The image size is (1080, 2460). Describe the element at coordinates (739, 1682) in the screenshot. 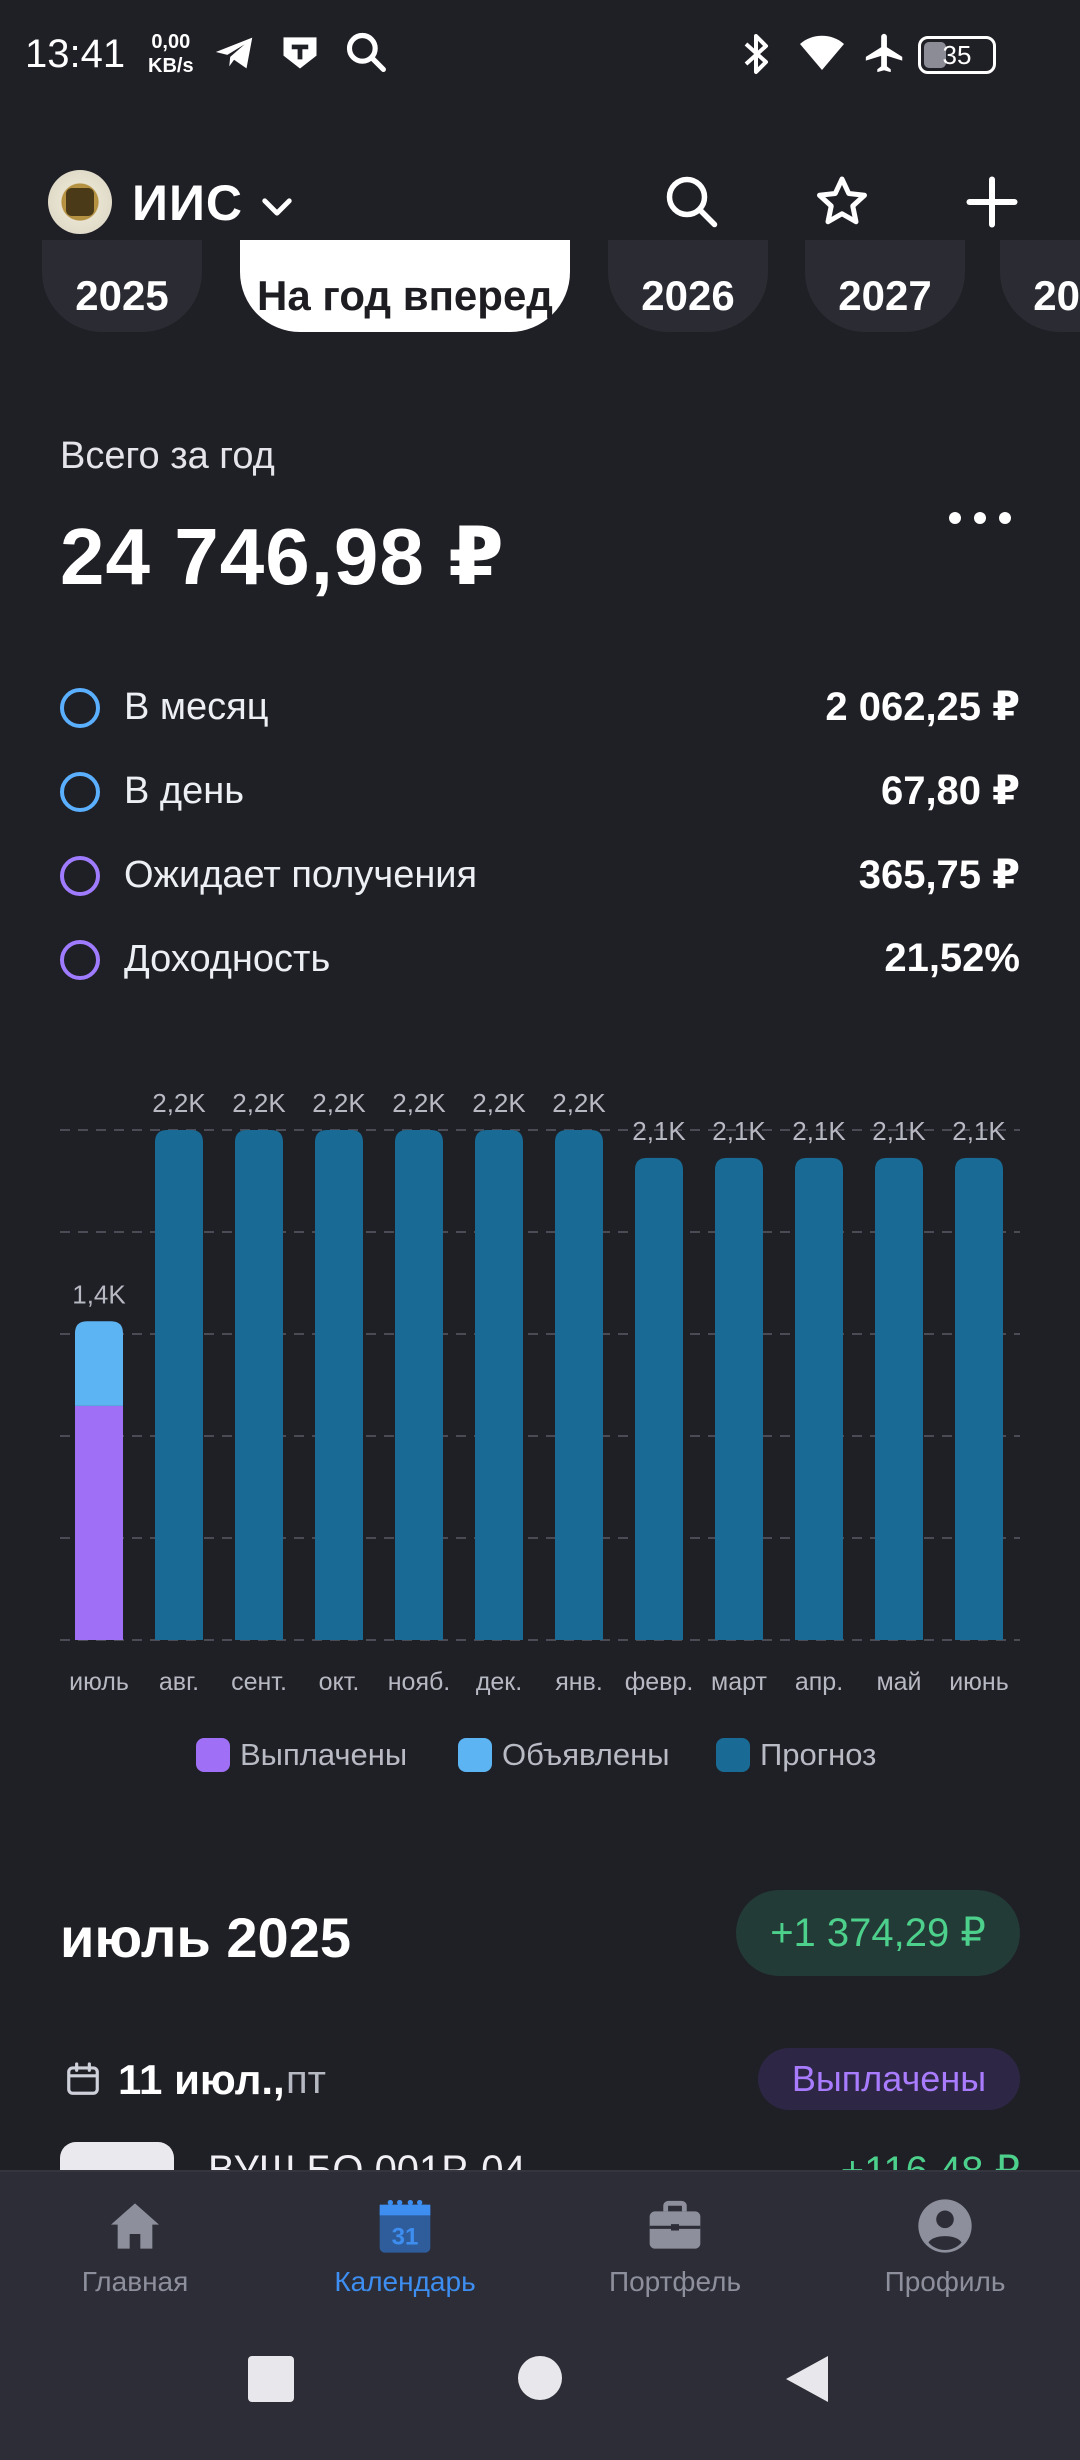

I see `x-tick-label: март` at that location.